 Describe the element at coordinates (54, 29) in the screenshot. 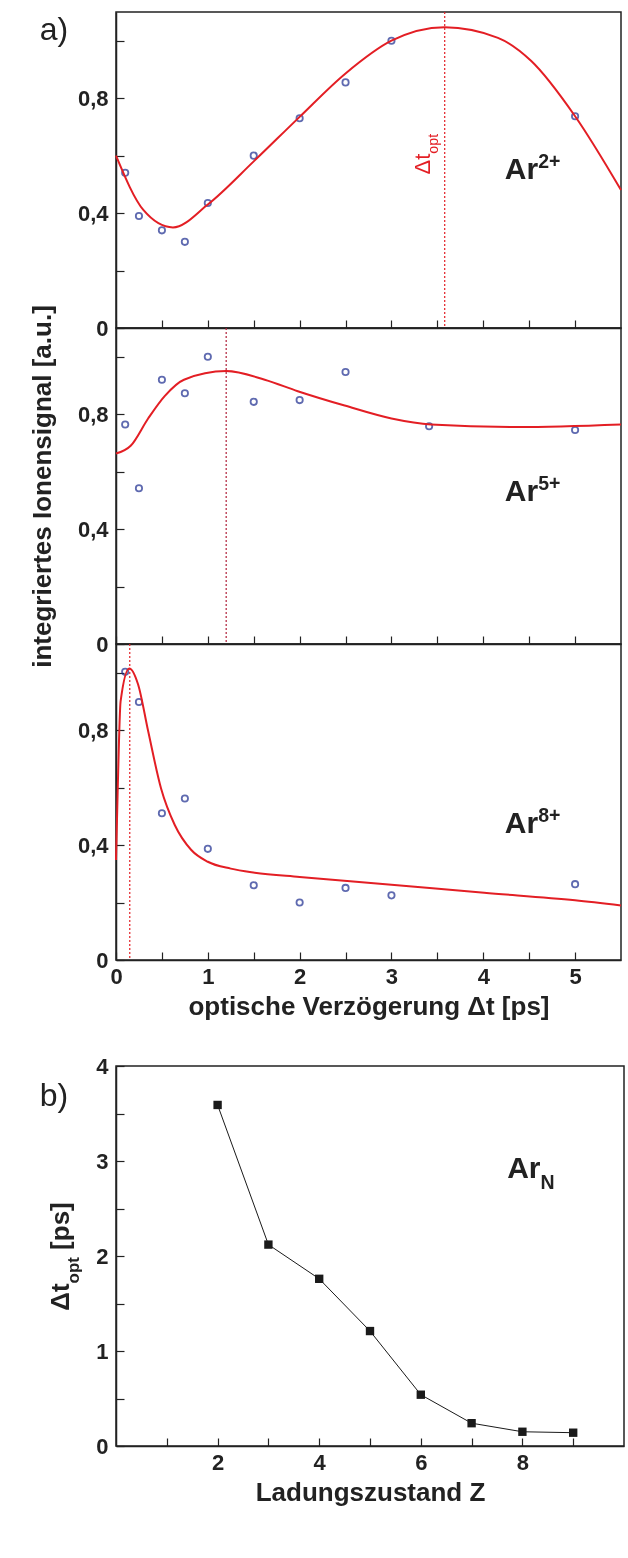

I see `text: a)` at that location.